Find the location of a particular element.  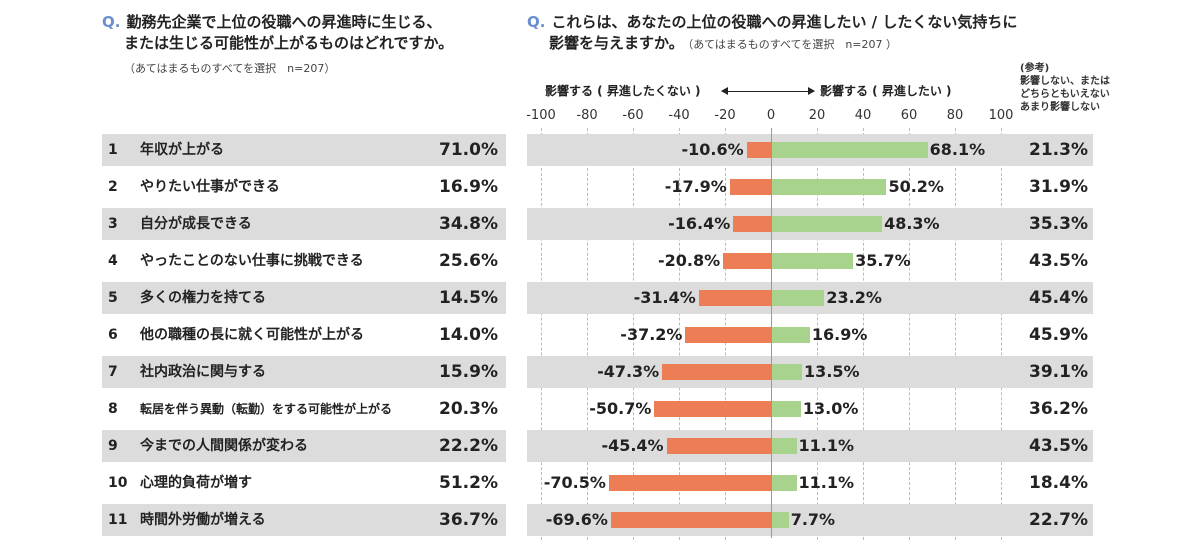

left-question-line2: または生じる可能性が上がるものはどれですか。 is located at coordinates (289, 43).